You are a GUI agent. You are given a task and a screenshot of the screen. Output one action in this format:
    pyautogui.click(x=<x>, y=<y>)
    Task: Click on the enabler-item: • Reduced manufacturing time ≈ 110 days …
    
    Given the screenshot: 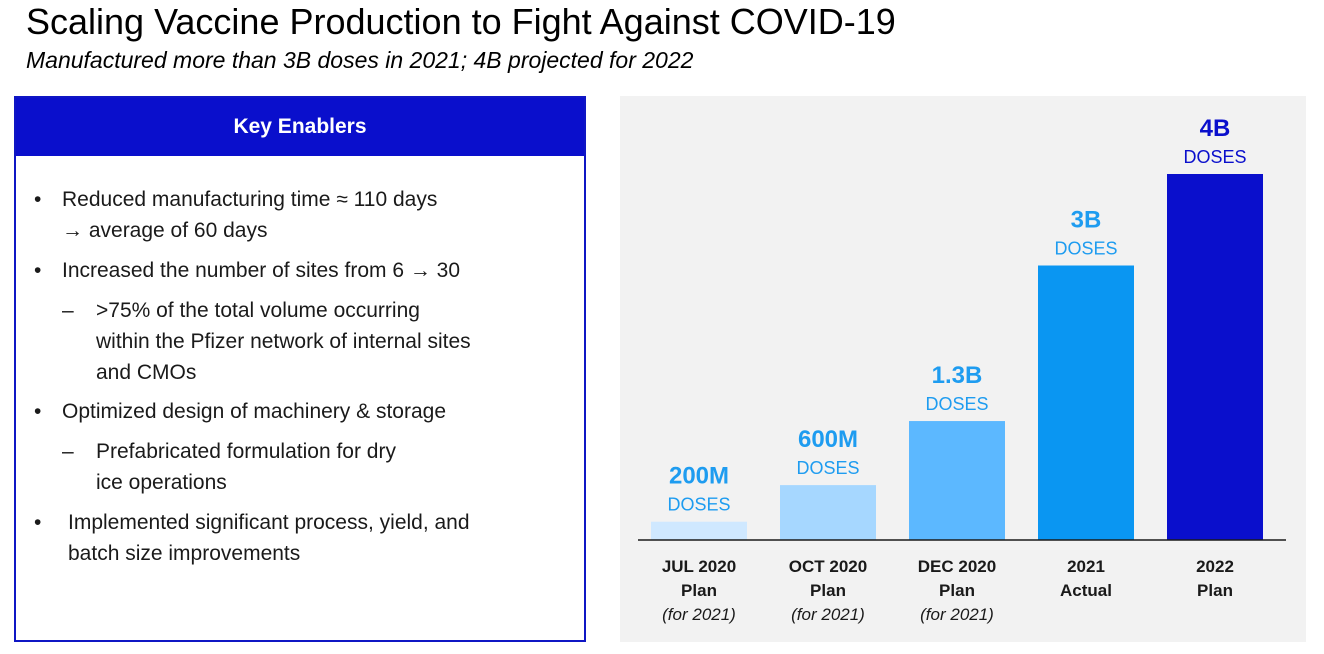 What is the action you would take?
    pyautogui.click(x=299, y=215)
    